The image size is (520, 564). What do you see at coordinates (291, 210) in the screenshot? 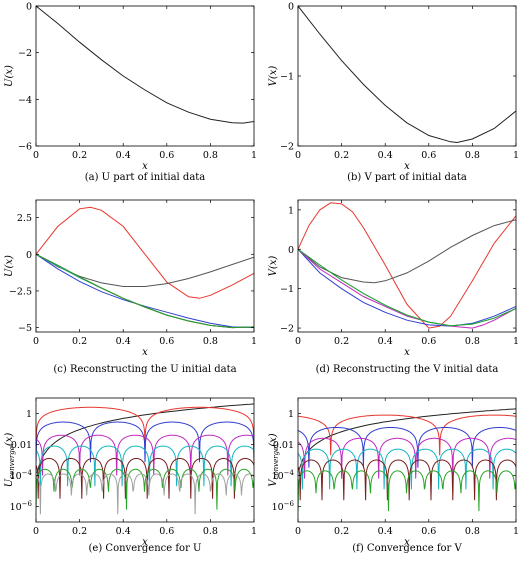
I see `y-tick-label: 1` at bounding box center [291, 210].